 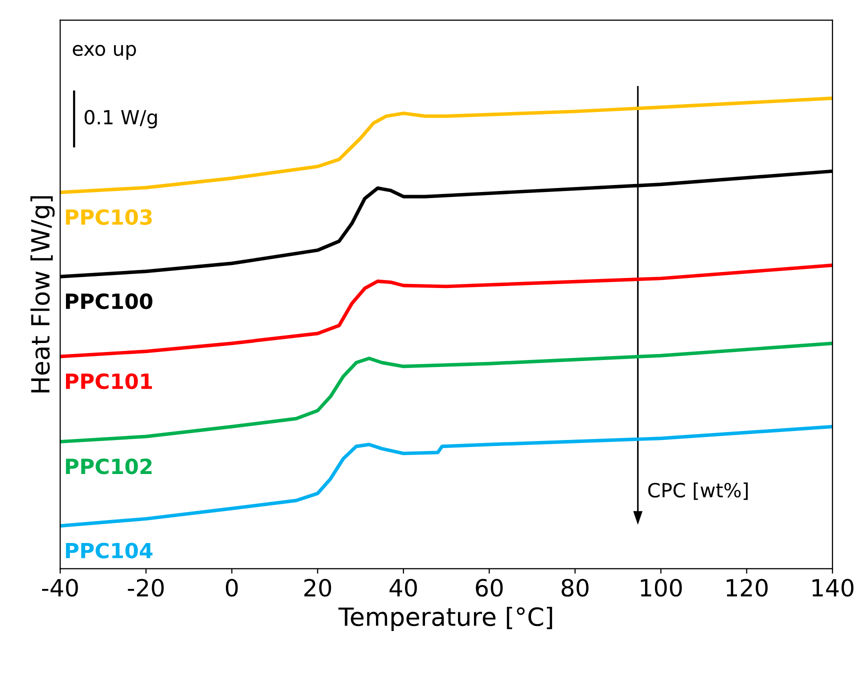 I want to click on series-label: PPC103, so click(x=109, y=217).